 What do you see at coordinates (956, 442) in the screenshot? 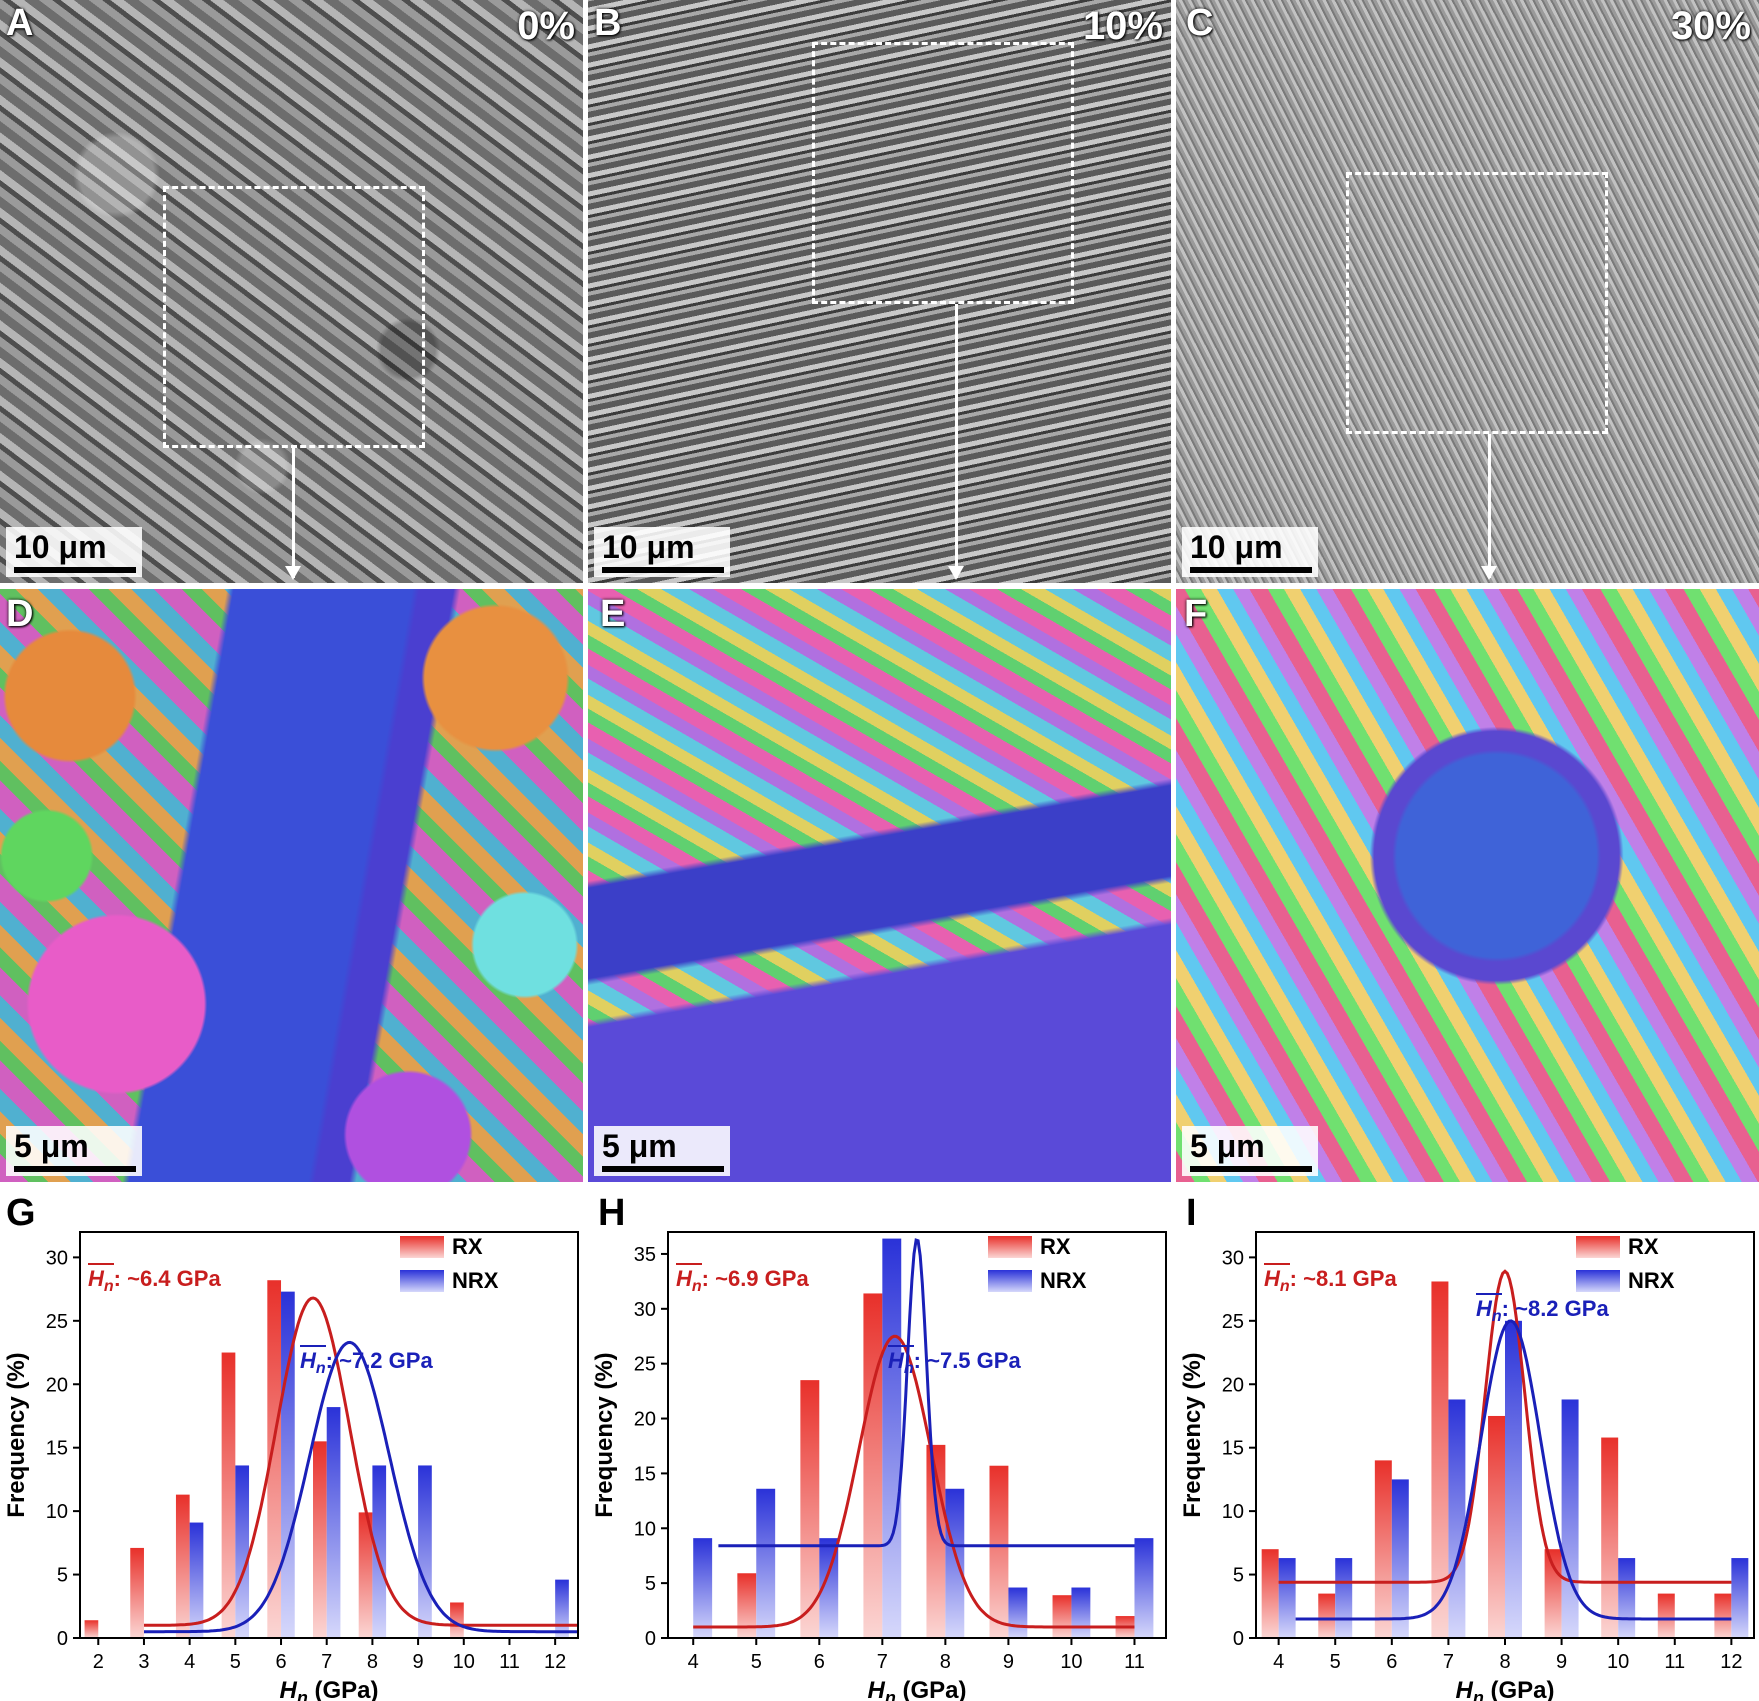
I see `arrow-b` at bounding box center [956, 442].